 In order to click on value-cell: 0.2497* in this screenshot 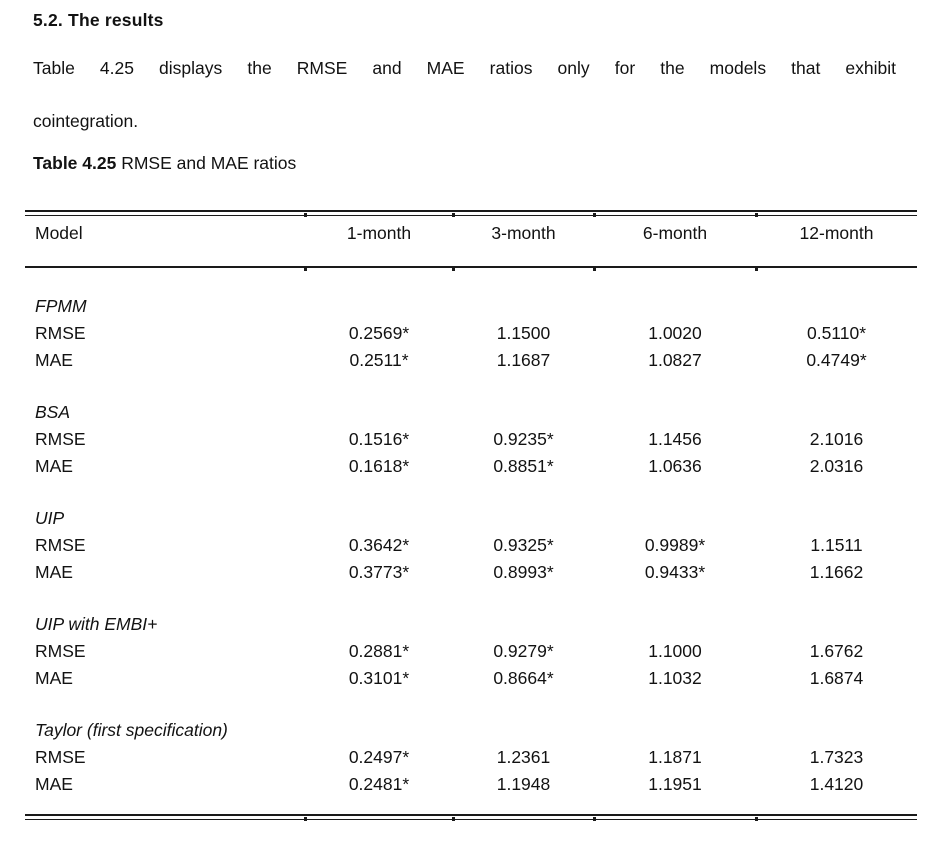, I will do `click(379, 757)`.